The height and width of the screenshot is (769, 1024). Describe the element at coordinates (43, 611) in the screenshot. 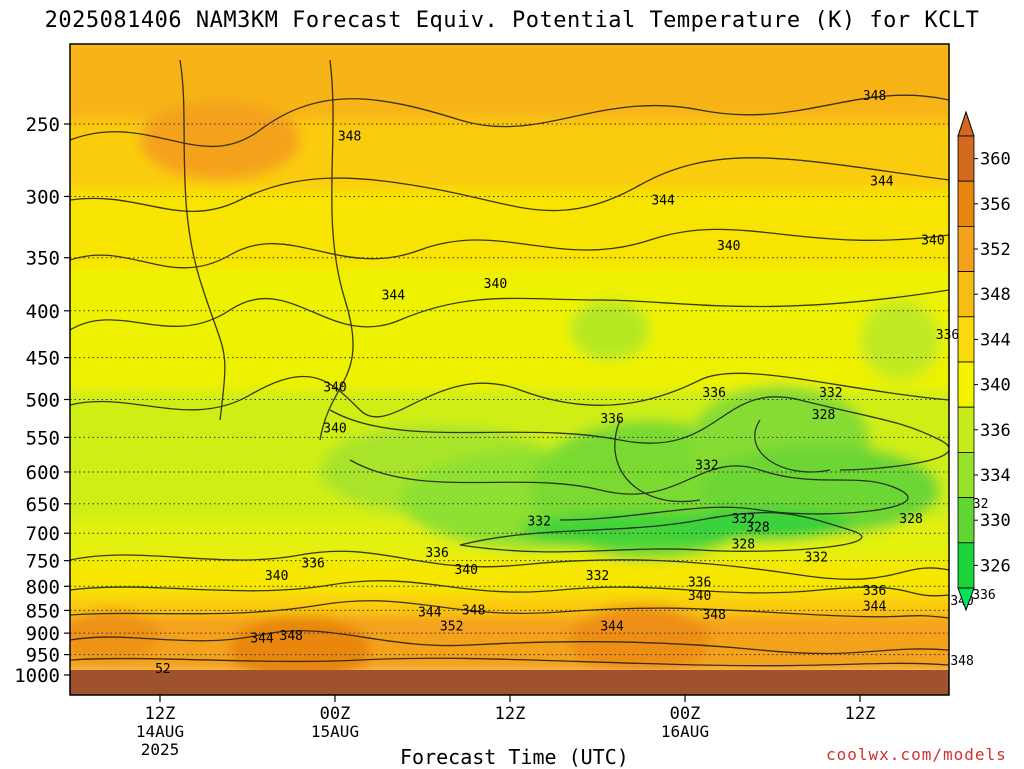

I see `y-tick-label: 850` at that location.